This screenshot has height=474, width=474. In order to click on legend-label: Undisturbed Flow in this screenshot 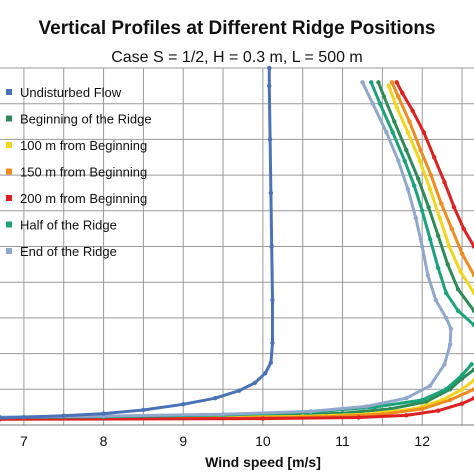, I will do `click(71, 92)`.